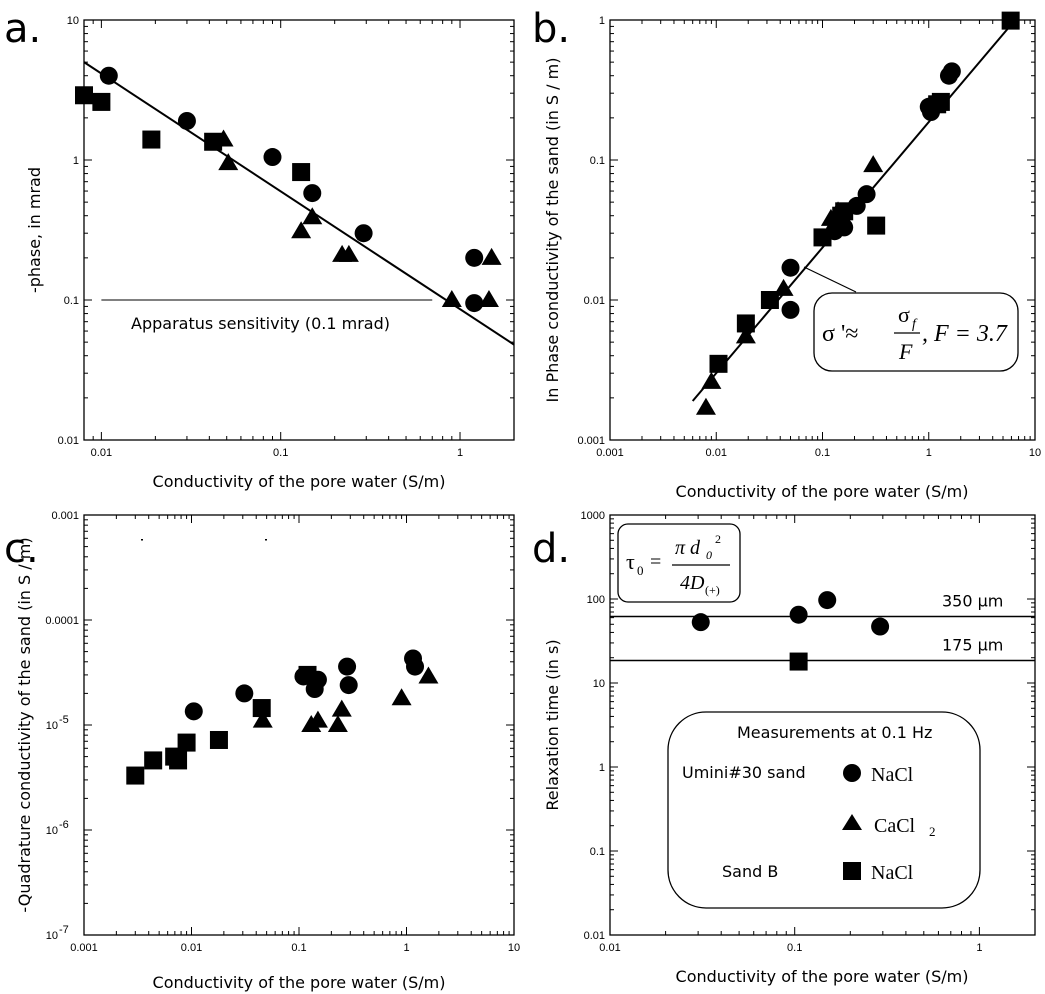  Describe the element at coordinates (1035, 453) in the screenshot. I see `x-tick-label: 10` at that location.